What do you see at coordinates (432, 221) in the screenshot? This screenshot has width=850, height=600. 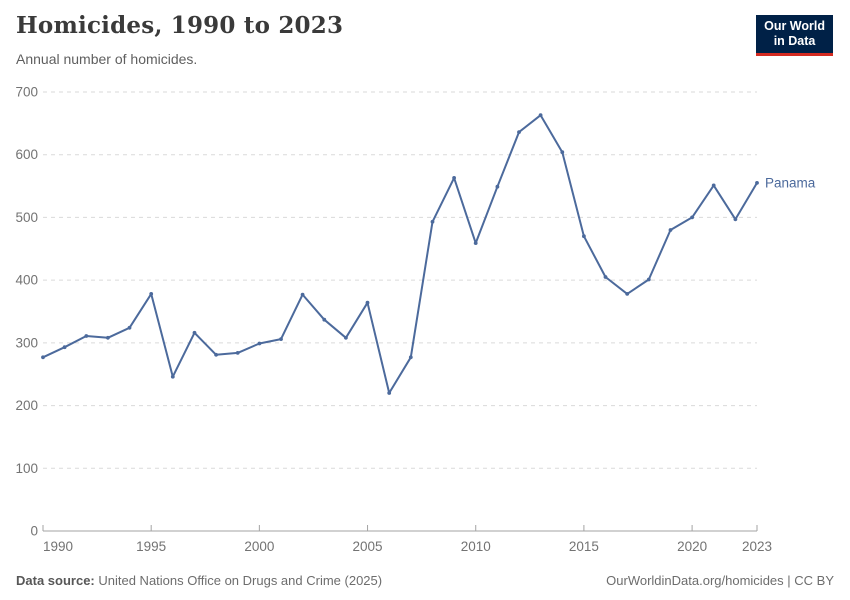 I see `data-point-2008` at bounding box center [432, 221].